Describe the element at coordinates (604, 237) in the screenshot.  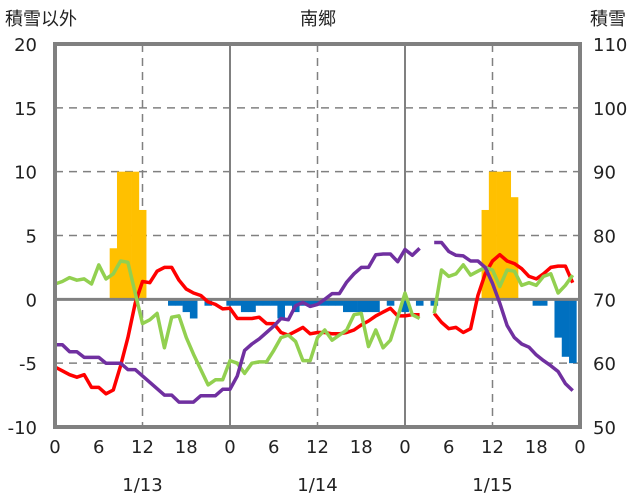
I see `y-tick-label-right: 80` at that location.